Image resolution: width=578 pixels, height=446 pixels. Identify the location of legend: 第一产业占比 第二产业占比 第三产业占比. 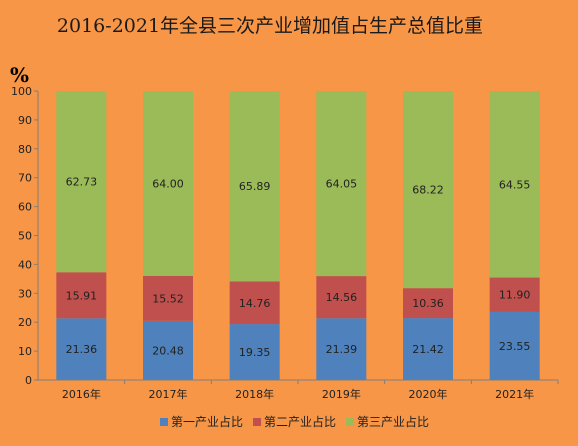
(294, 421).